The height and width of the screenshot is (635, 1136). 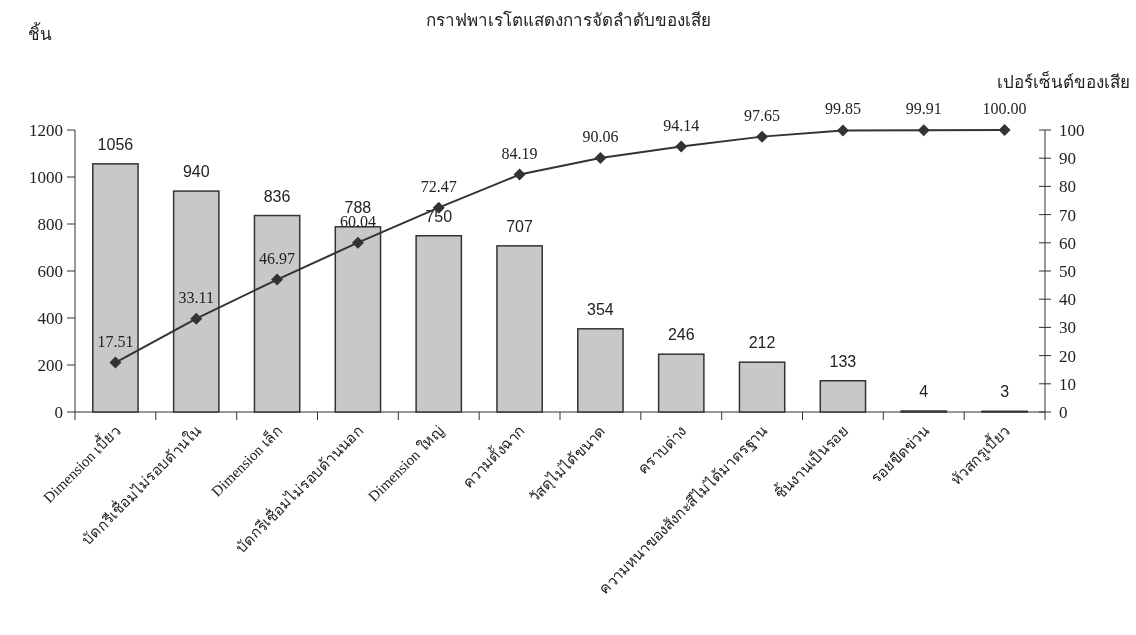 I want to click on data-label: 94.14, so click(x=681, y=125).